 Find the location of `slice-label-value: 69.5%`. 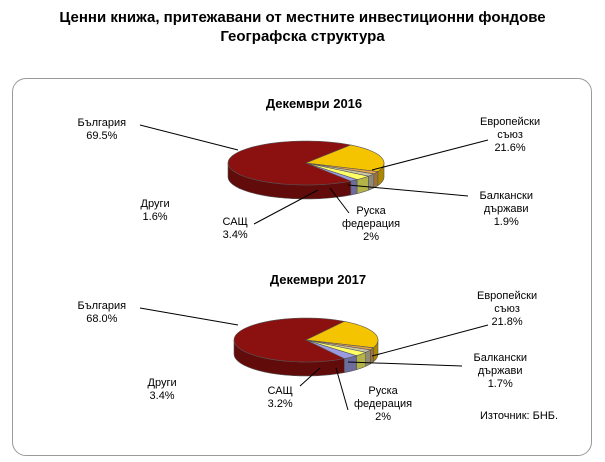

slice-label-value: 69.5% is located at coordinates (102, 136).